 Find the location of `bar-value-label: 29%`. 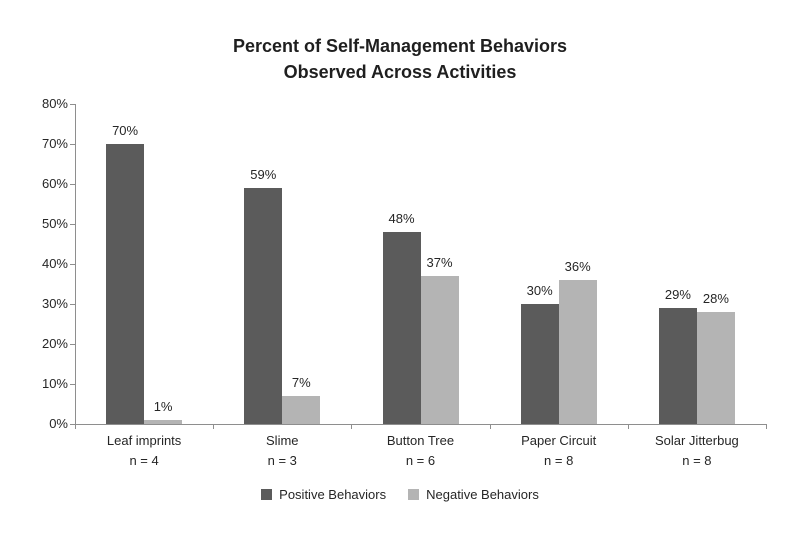

bar-value-label: 29% is located at coordinates (677, 294).